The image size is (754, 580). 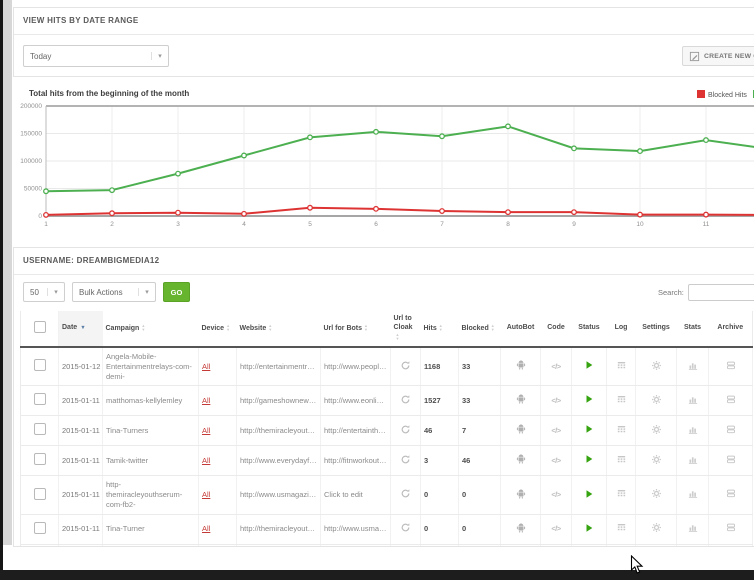 I want to click on select-all-checkbox, so click(x=39, y=326).